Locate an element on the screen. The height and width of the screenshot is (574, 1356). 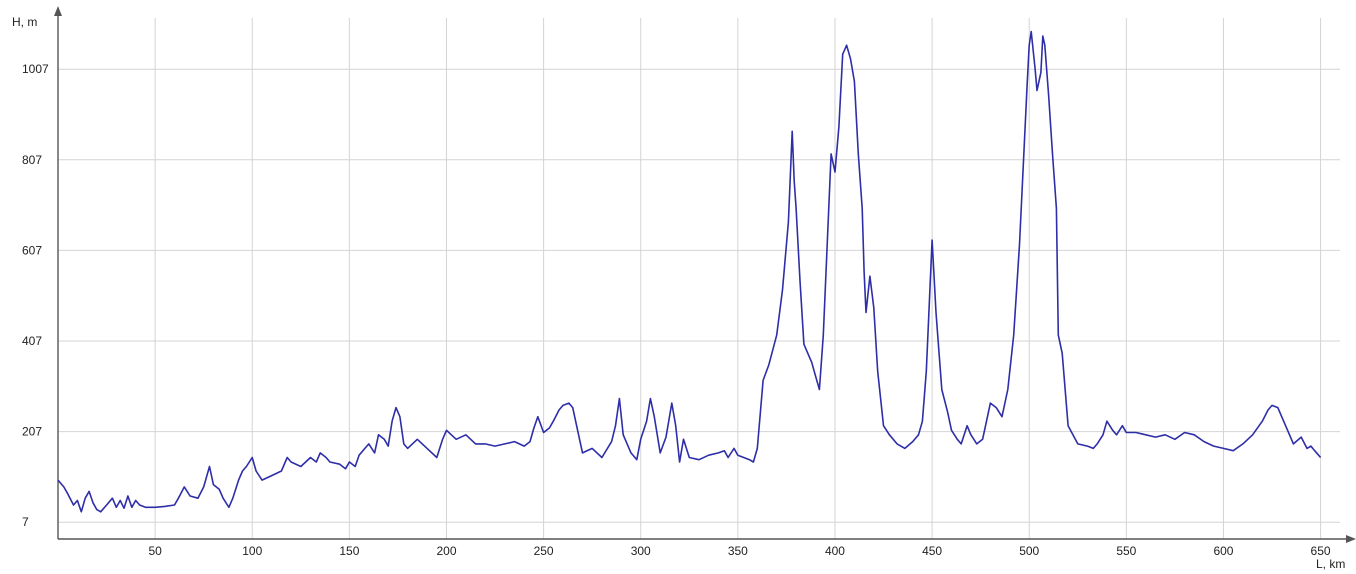
y-tick-label: 207 is located at coordinates (32, 432).